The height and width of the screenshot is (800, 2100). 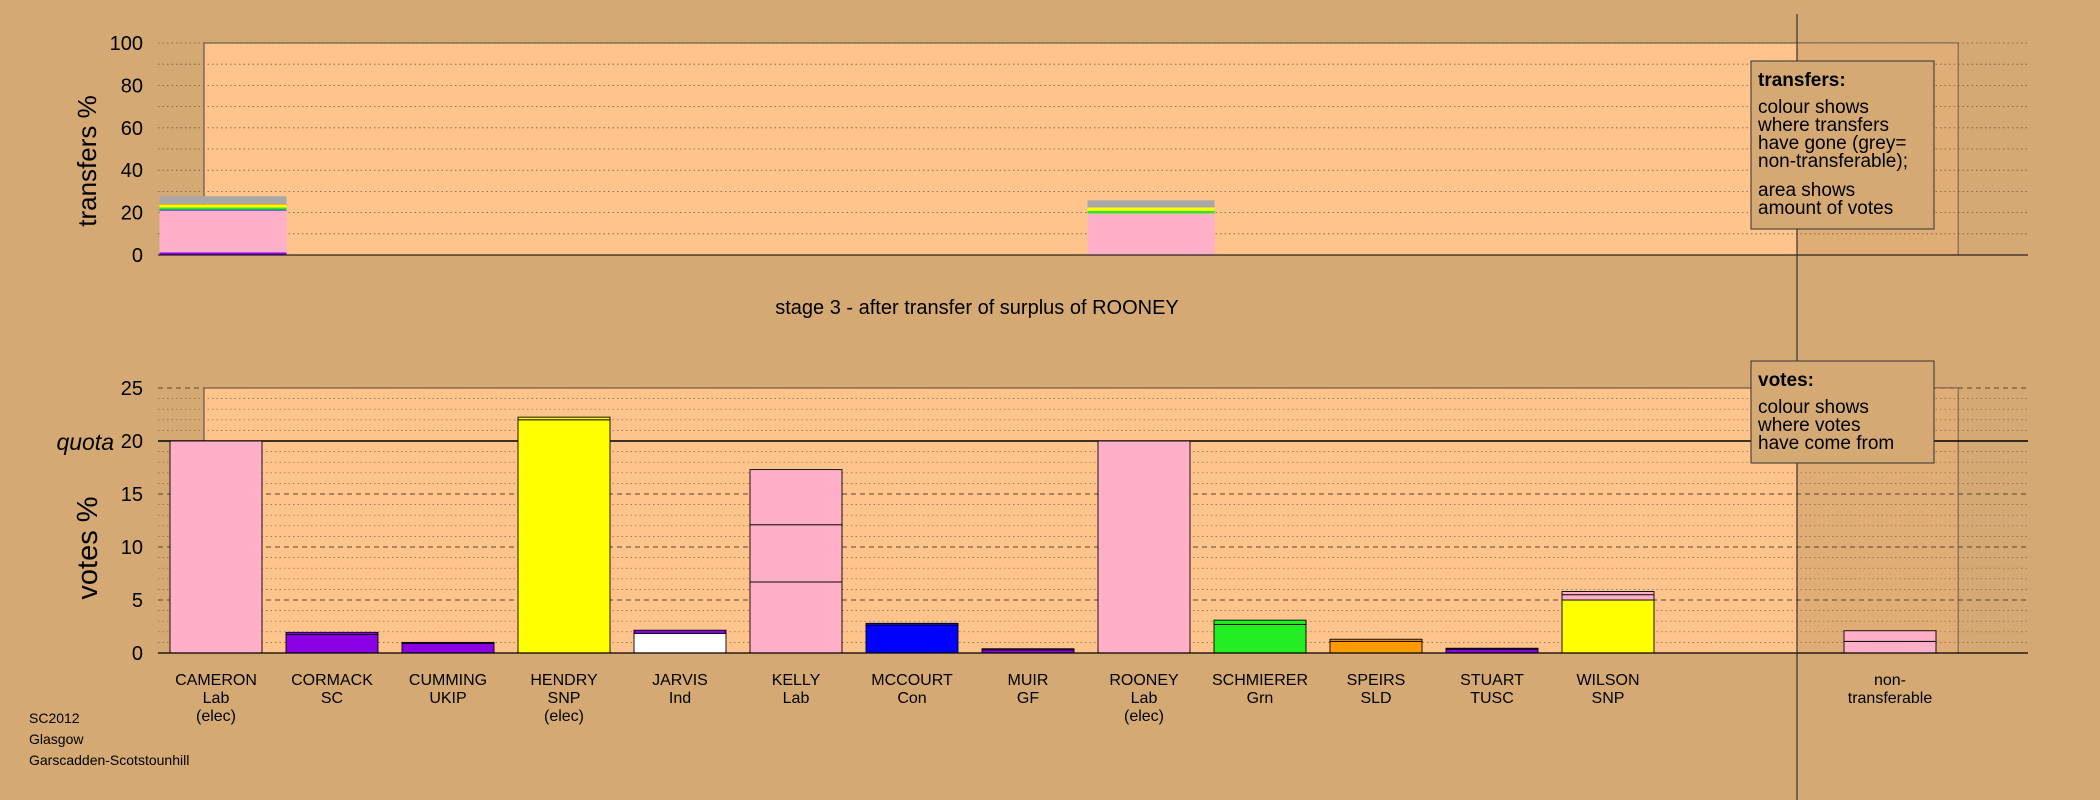 What do you see at coordinates (912, 680) in the screenshot?
I see `category-label: MCCOURT` at bounding box center [912, 680].